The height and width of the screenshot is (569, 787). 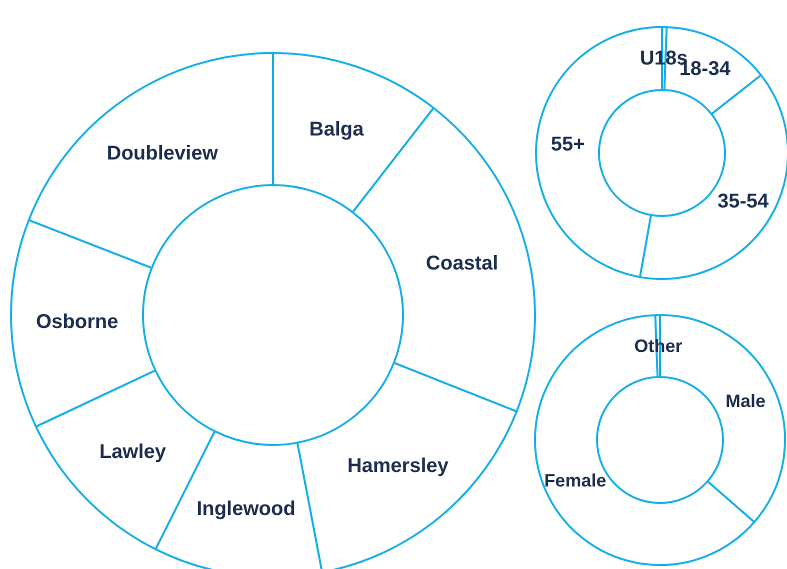 What do you see at coordinates (337, 129) in the screenshot?
I see `slice-label: Balga` at bounding box center [337, 129].